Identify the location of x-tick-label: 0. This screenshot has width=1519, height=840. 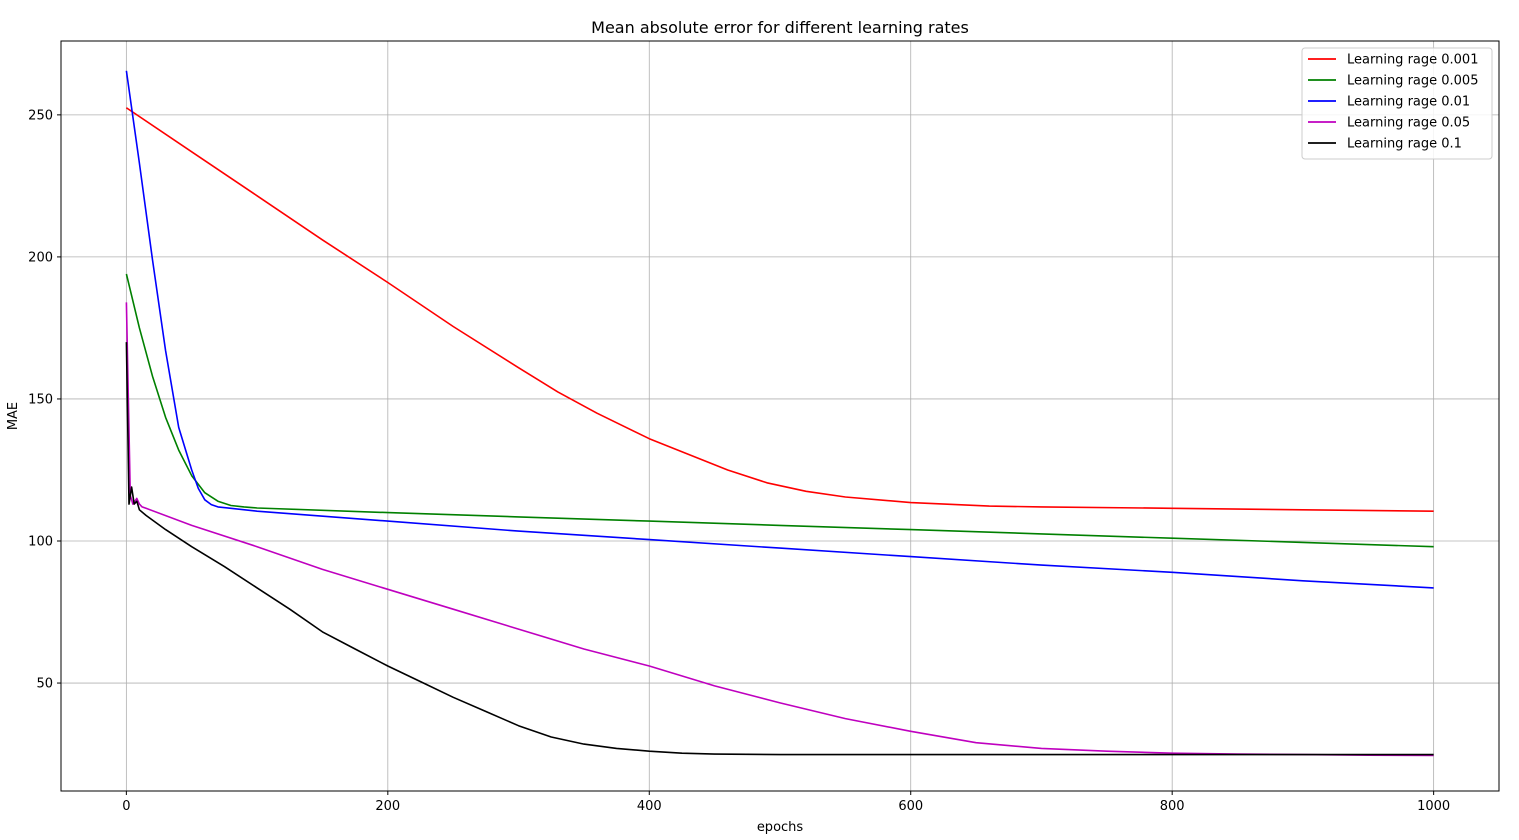
(126, 806).